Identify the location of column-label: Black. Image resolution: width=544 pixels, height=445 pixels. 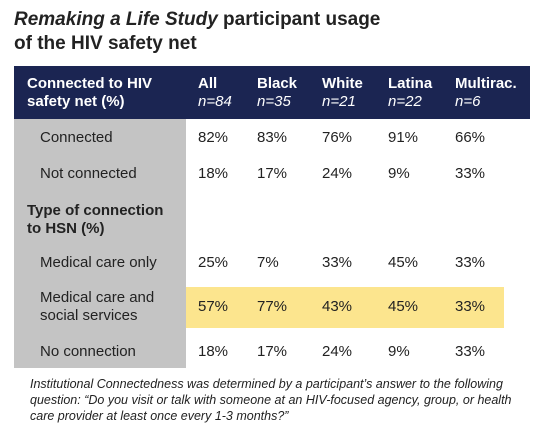
(277, 83).